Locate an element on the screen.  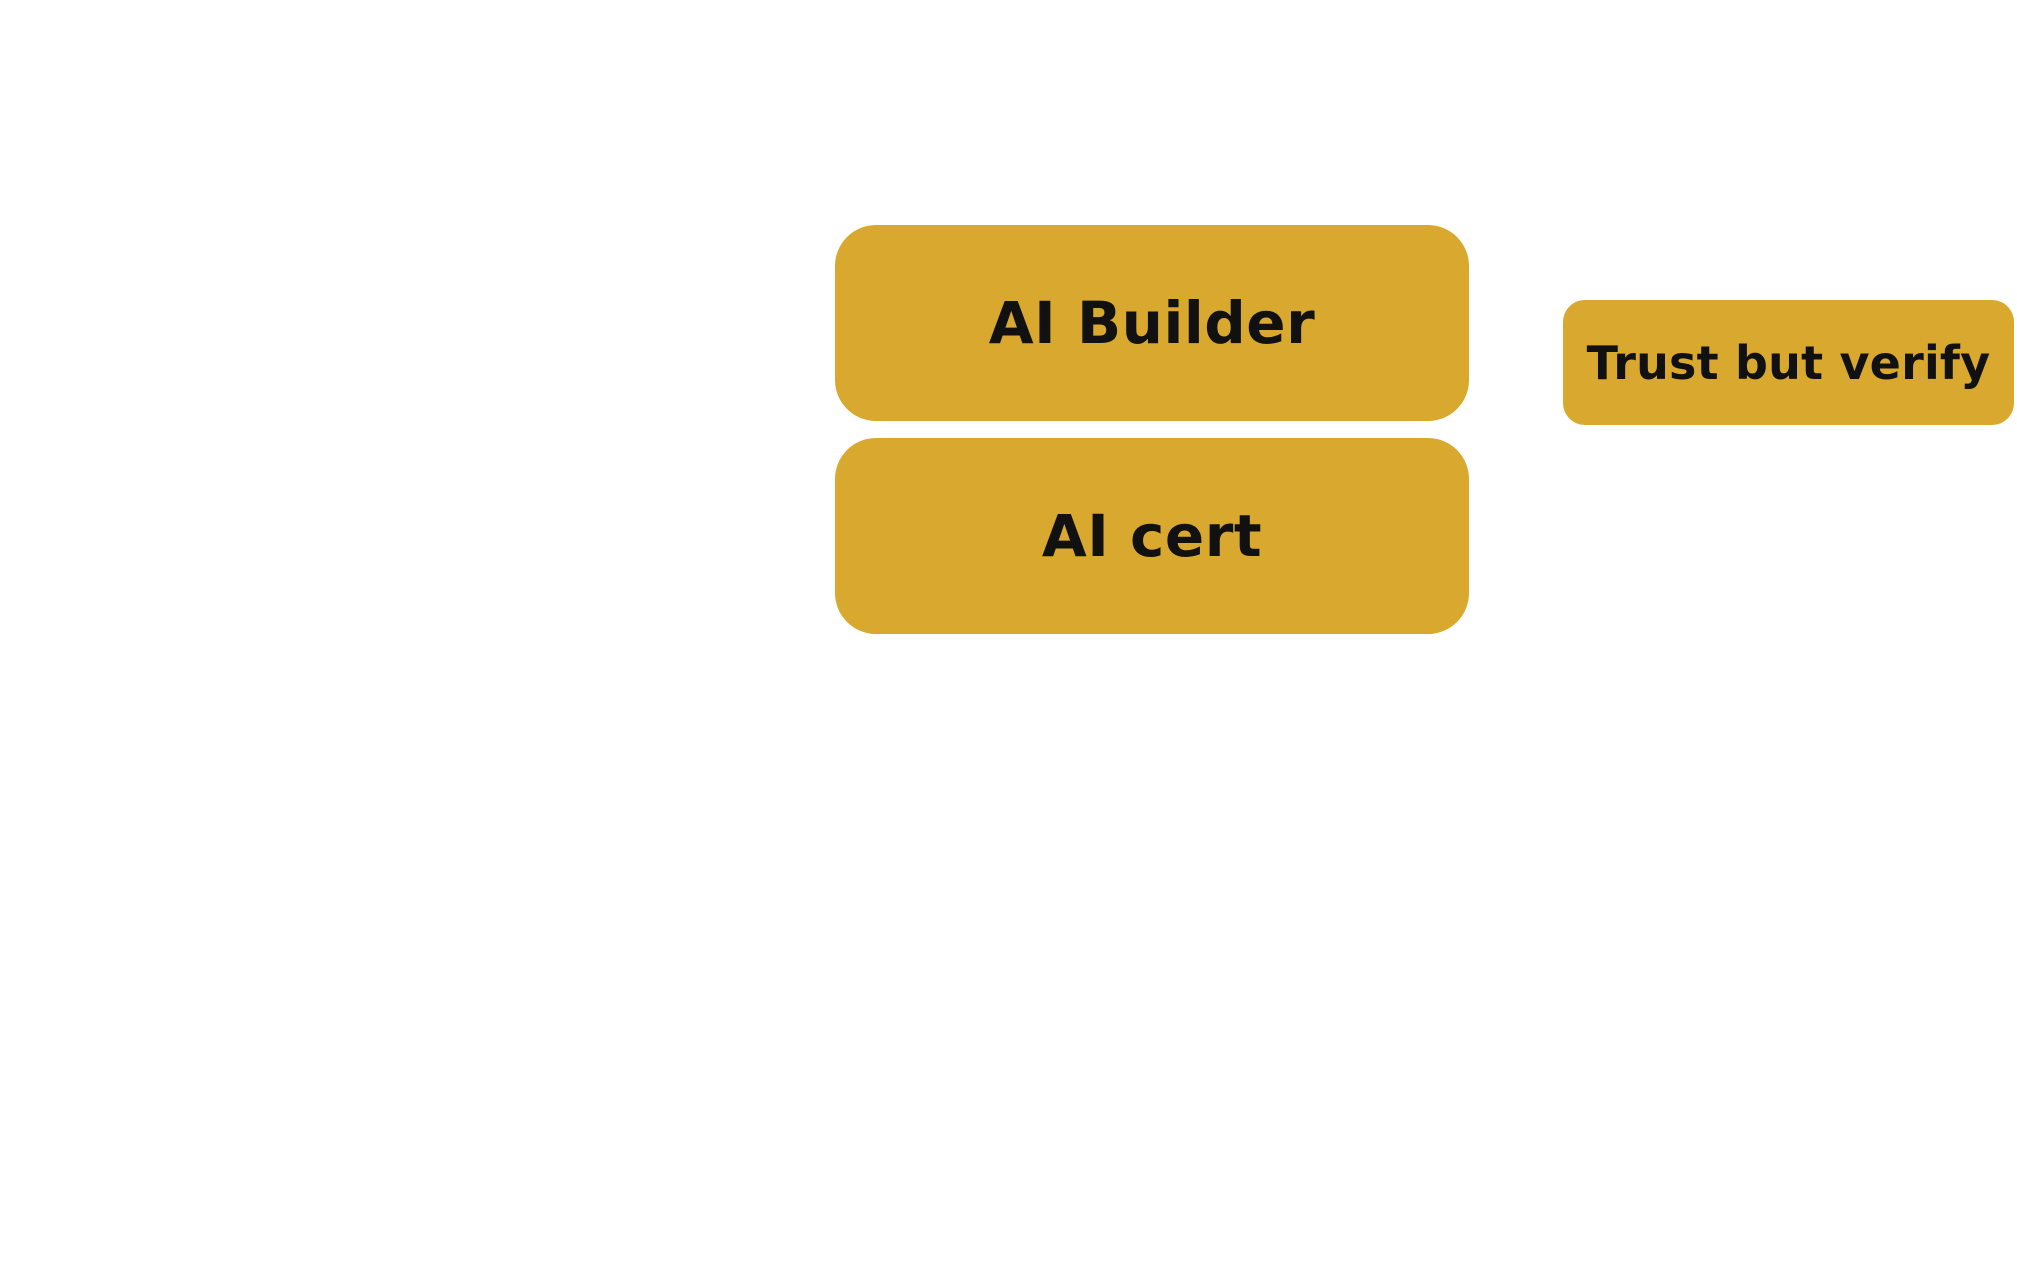
node-trust-but-verify-label: Trust but verify is located at coordinates (1788, 362).